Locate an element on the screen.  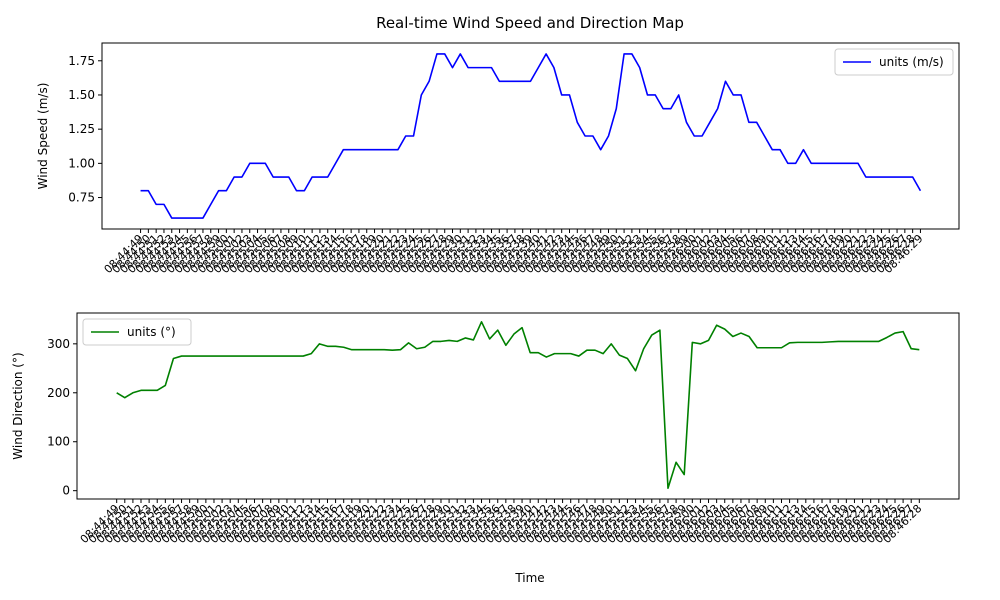
y-axis-label: Wind Direction (°) is located at coordinates (18, 405).